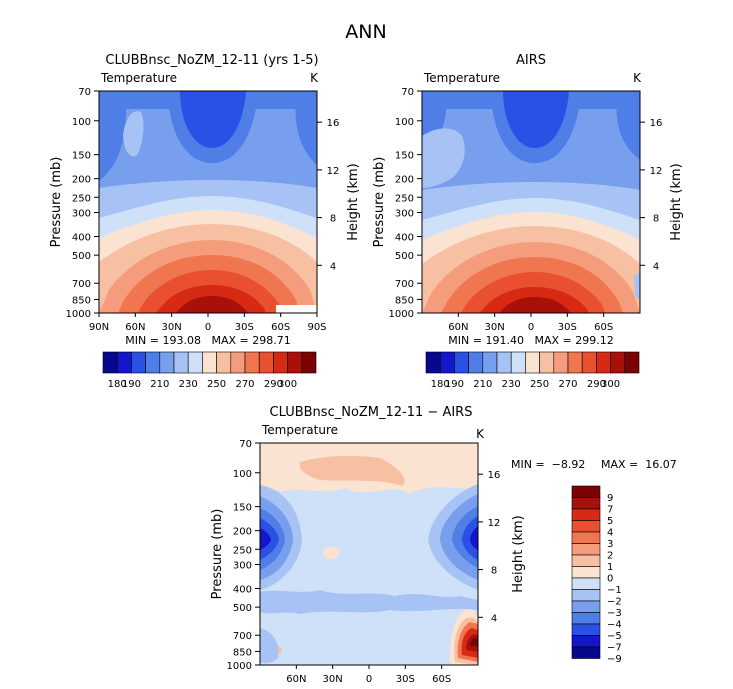 The height and width of the screenshot is (689, 733). What do you see at coordinates (614, 613) in the screenshot?
I see `colorbar-label: −3` at bounding box center [614, 613].